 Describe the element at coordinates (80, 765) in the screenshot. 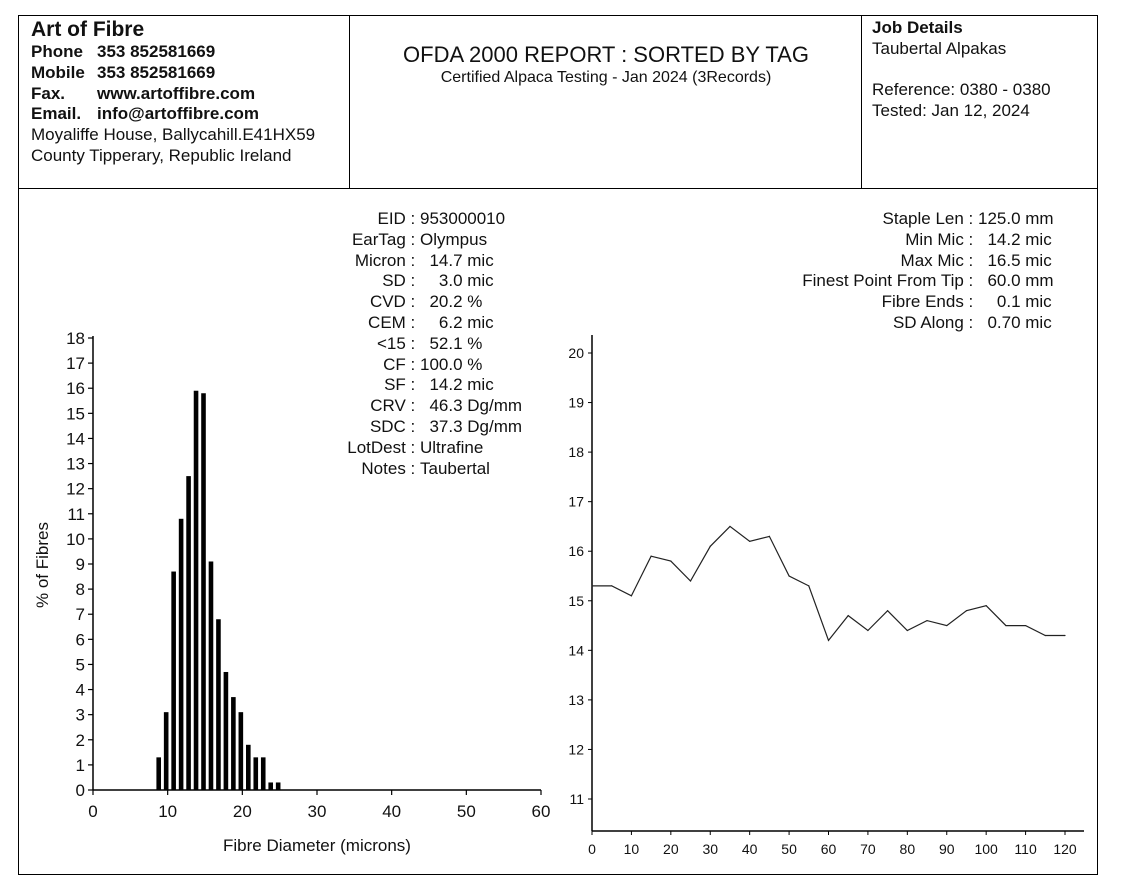

I see `hist-y-tick-label: 1` at that location.